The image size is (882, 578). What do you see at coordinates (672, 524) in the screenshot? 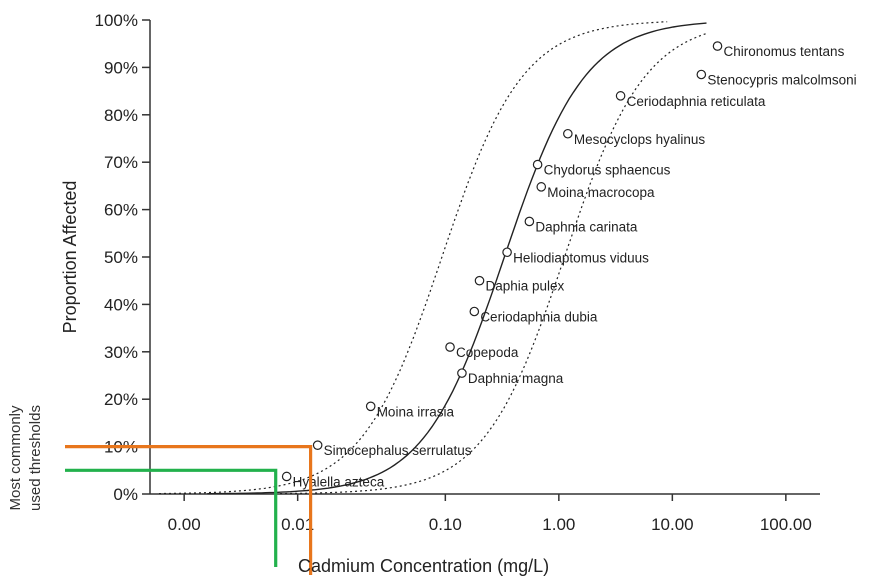
I see `x-tick-label-4: 10.00` at bounding box center [672, 524].